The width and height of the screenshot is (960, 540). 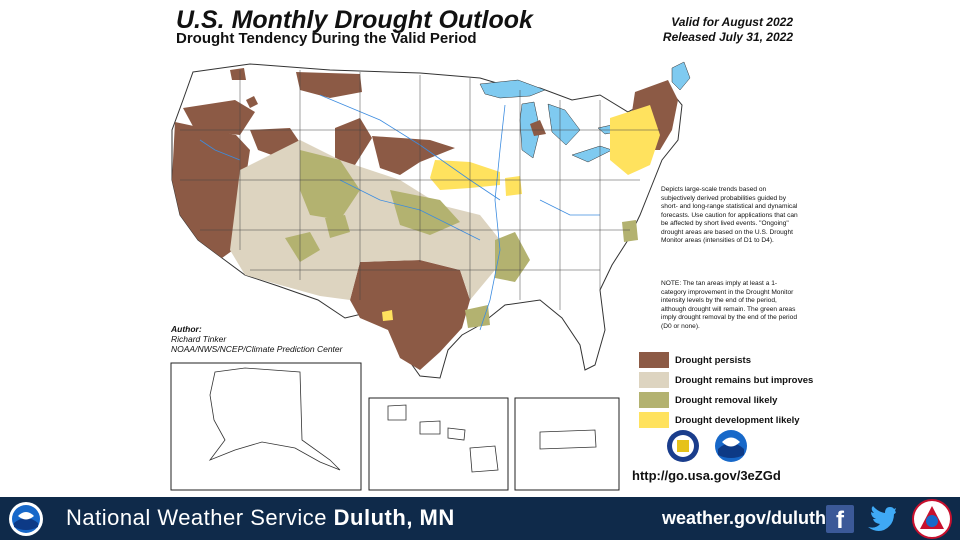 I want to click on puerto-rico-inset, so click(x=567, y=444).